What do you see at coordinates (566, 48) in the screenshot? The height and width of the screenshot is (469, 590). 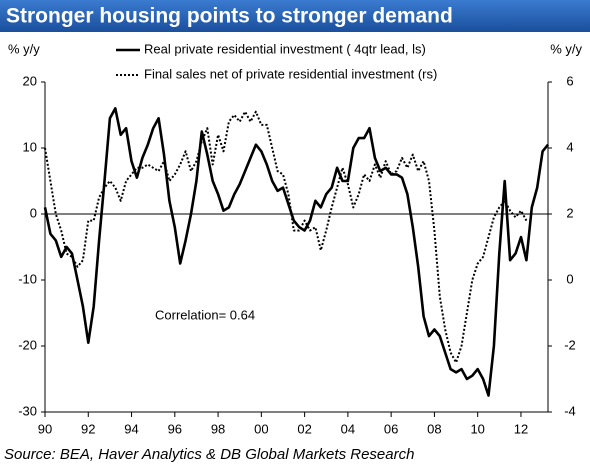 I see `y2-axis-label: % y/y` at bounding box center [566, 48].